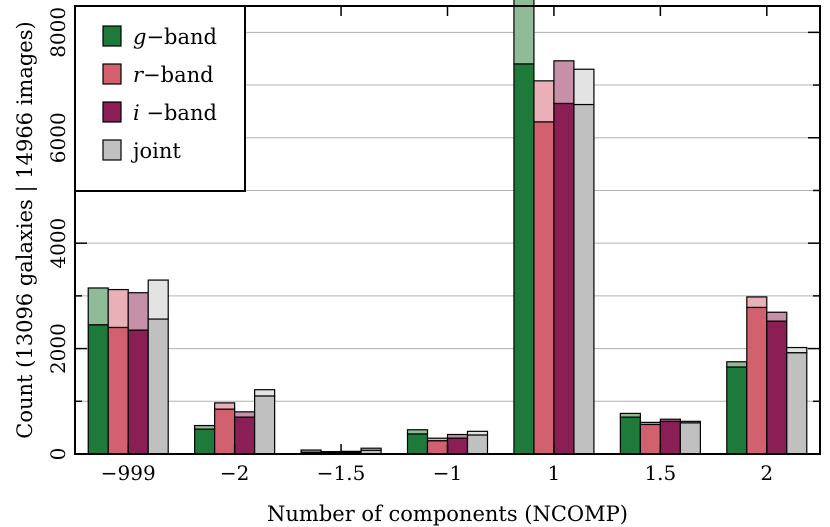 The height and width of the screenshot is (527, 830). I want to click on y-tick-label: 6000, so click(58, 137).